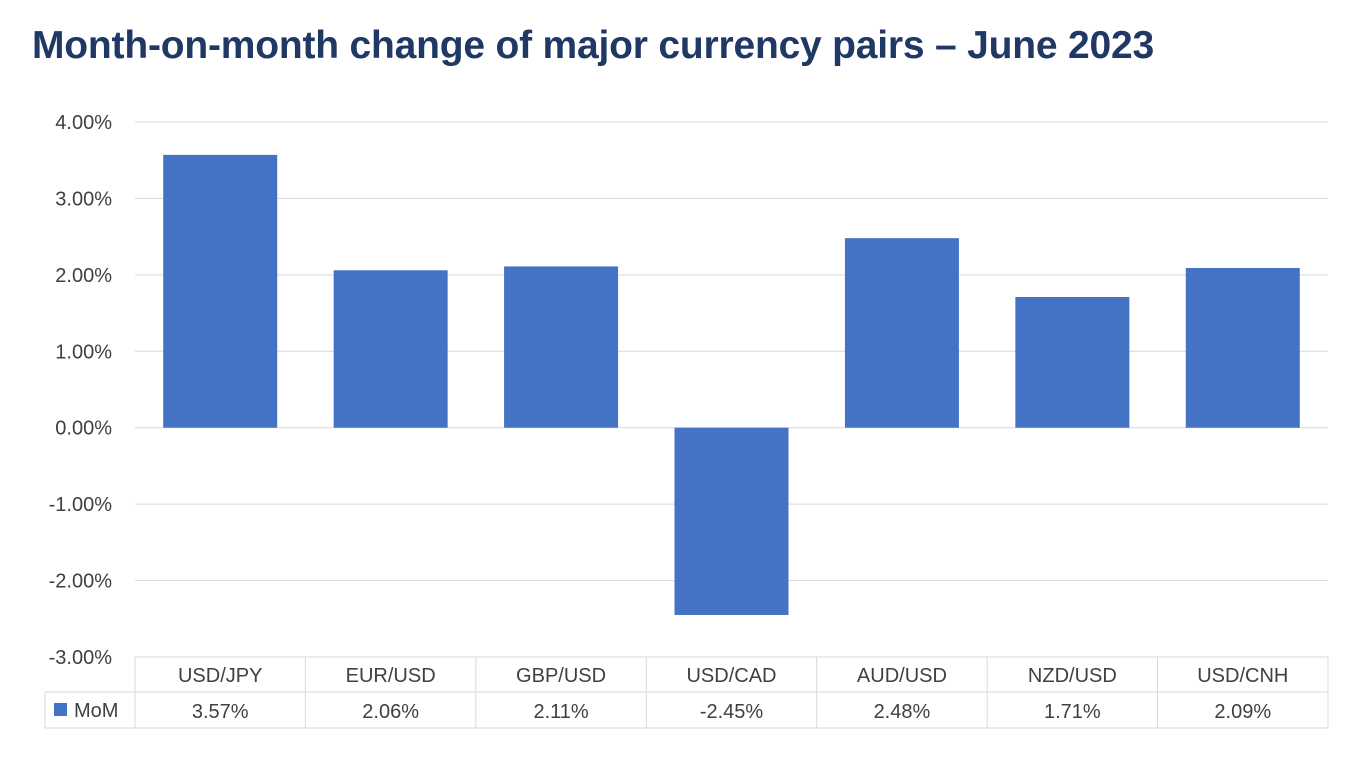  Describe the element at coordinates (561, 676) in the screenshot. I see `category-label: GBP/USD` at that location.